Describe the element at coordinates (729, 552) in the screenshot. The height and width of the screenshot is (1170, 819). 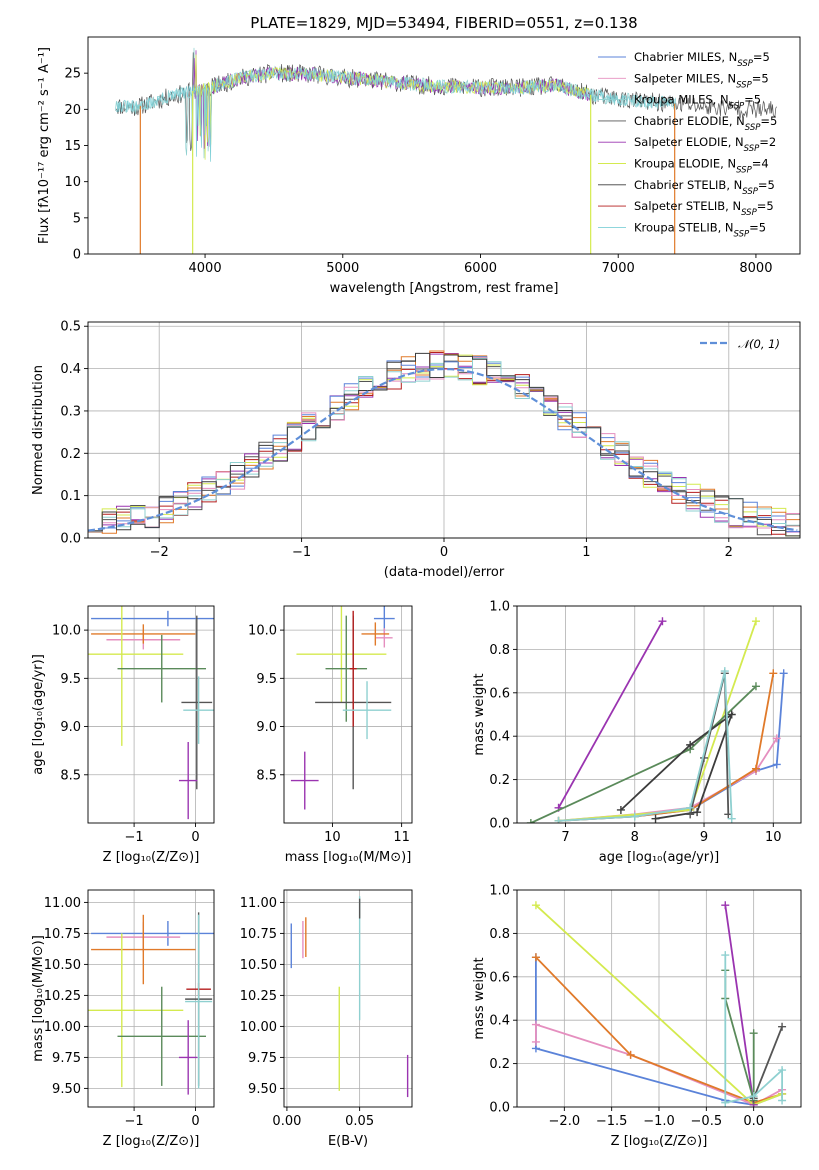
I see `x-tick-label: 2` at that location.